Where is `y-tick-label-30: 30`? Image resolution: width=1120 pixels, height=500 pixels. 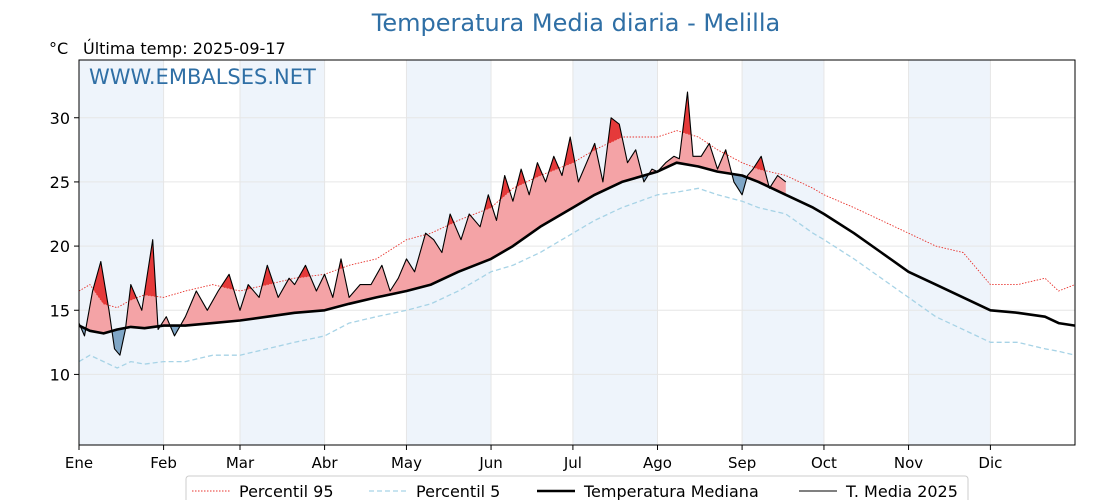 y-tick-label-30: 30 is located at coordinates (60, 118).